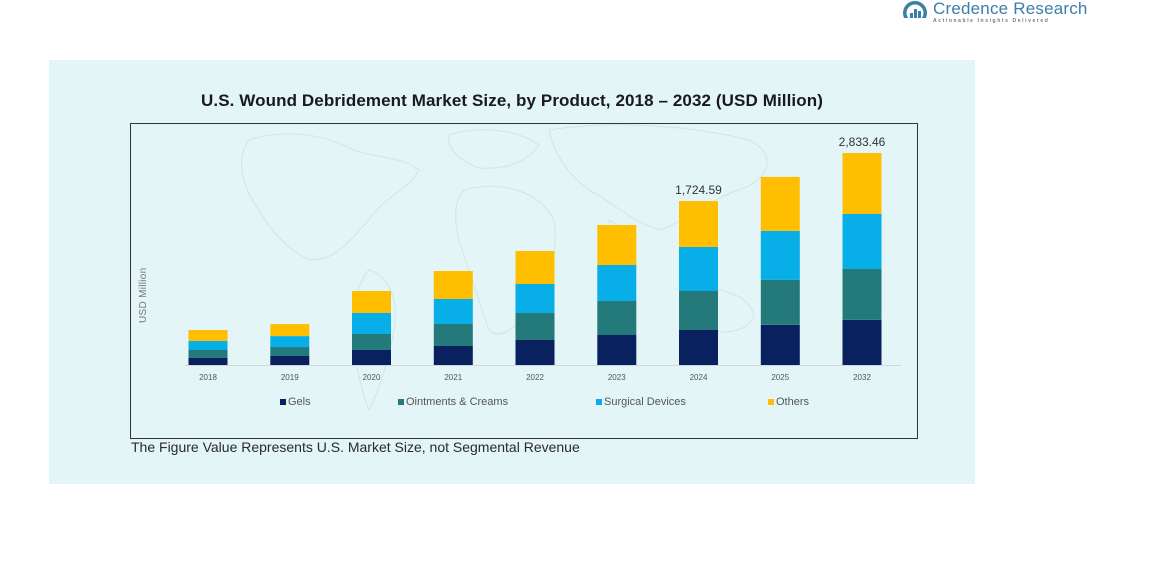  What do you see at coordinates (208, 377) in the screenshot?
I see `x-tick-label: 2018` at bounding box center [208, 377].